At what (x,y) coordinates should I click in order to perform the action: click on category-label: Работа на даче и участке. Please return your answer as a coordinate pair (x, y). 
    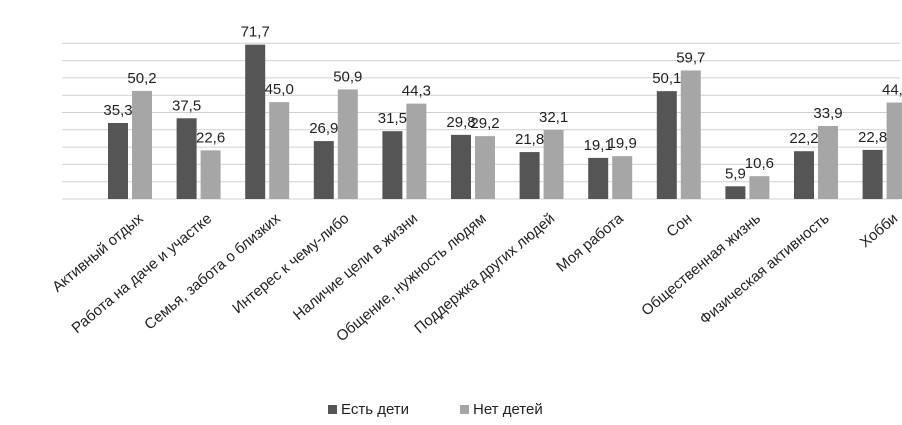
    Looking at the image, I should click on (141, 273).